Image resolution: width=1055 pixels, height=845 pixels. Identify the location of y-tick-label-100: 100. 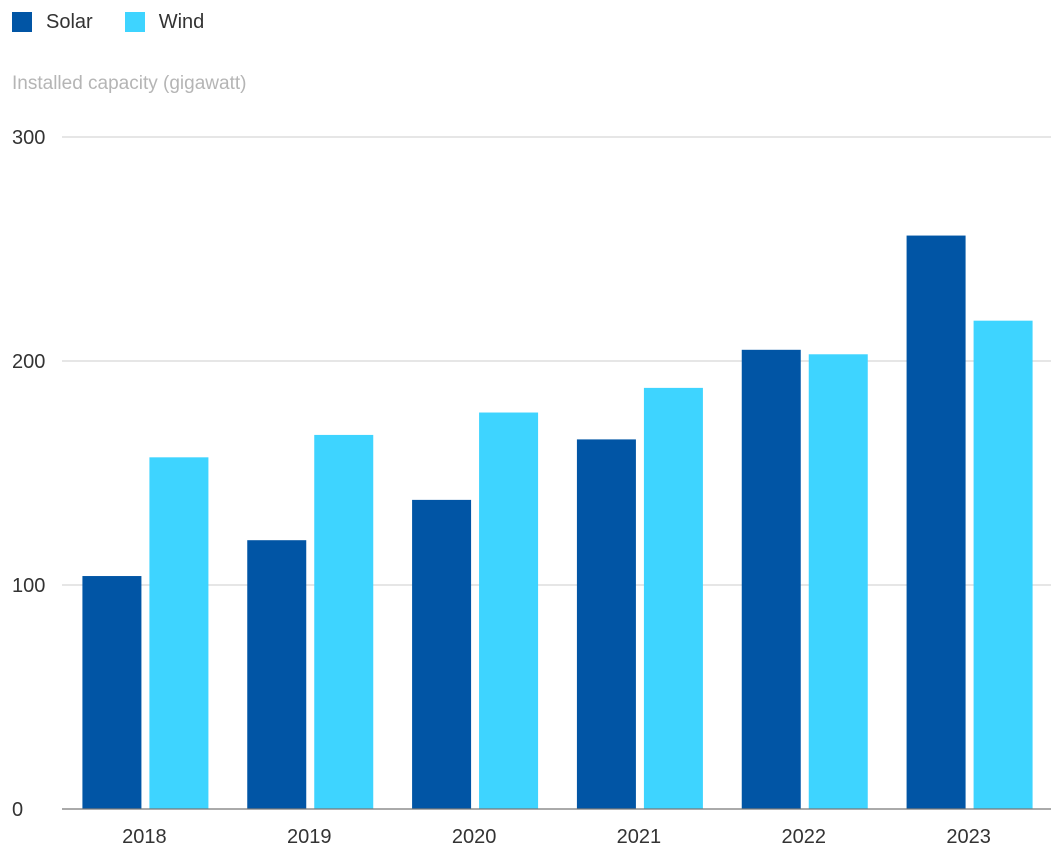
(28, 586).